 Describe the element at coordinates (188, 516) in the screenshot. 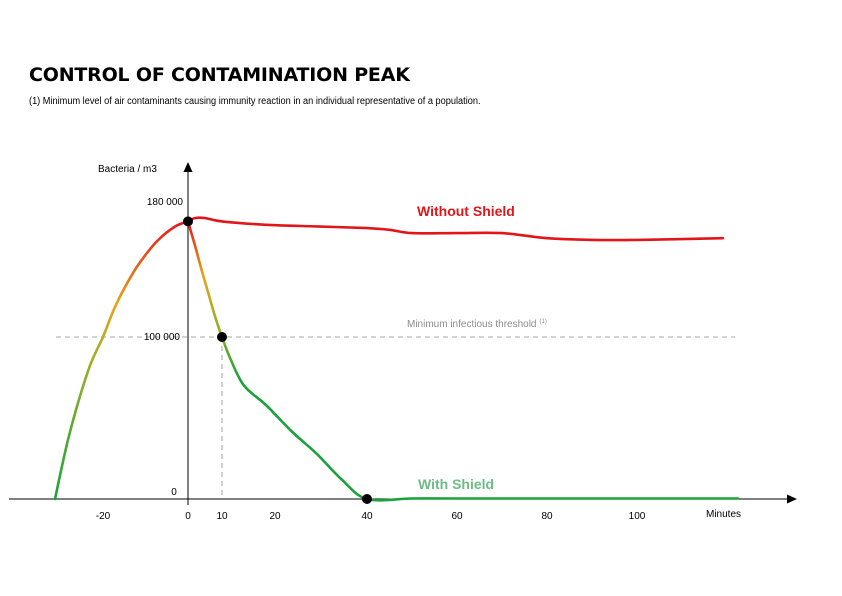

I see `x-tick-label: 0` at that location.